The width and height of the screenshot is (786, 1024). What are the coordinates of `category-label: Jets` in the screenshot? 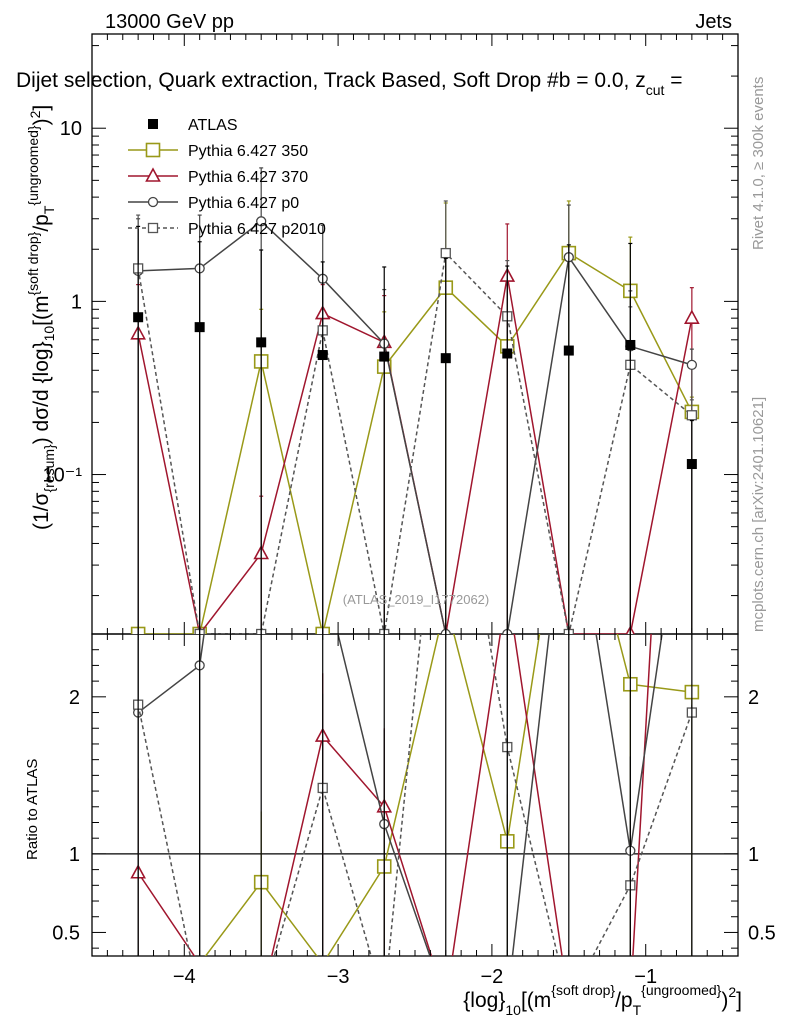 It's located at (713, 22).